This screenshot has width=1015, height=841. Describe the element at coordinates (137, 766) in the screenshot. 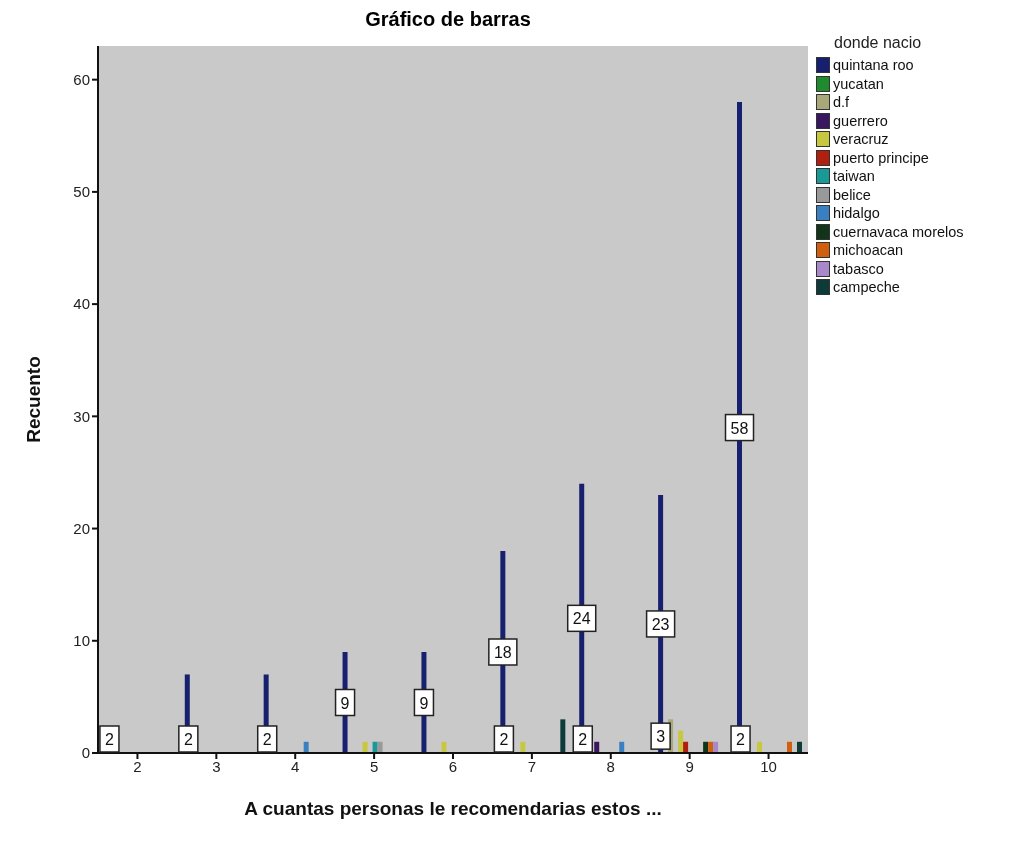

I see `x-tick-label: 2` at that location.